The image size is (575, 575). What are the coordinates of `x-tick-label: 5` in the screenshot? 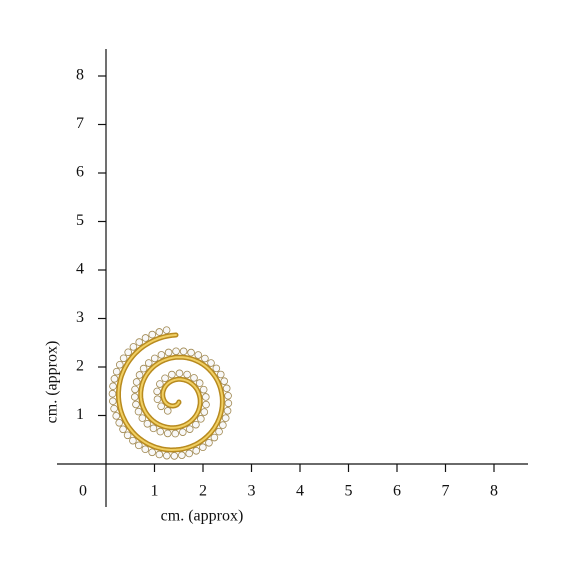 It's located at (349, 491).